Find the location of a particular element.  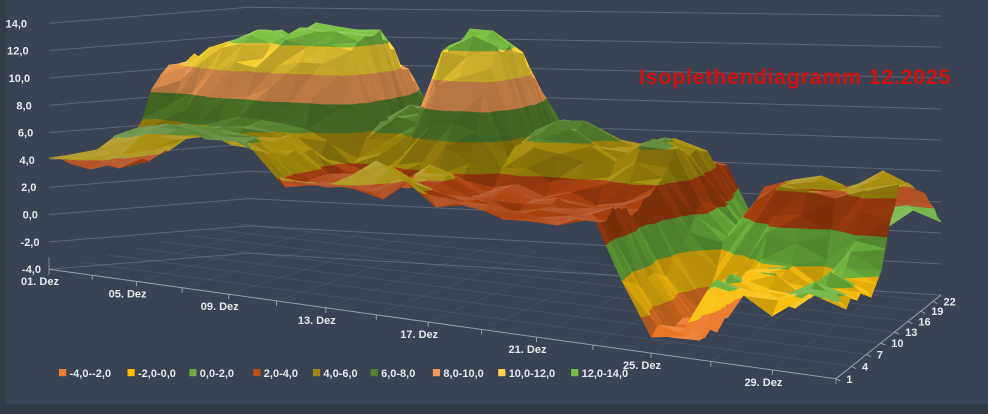

svg-text: 2,0-4,0 is located at coordinates (281, 374).